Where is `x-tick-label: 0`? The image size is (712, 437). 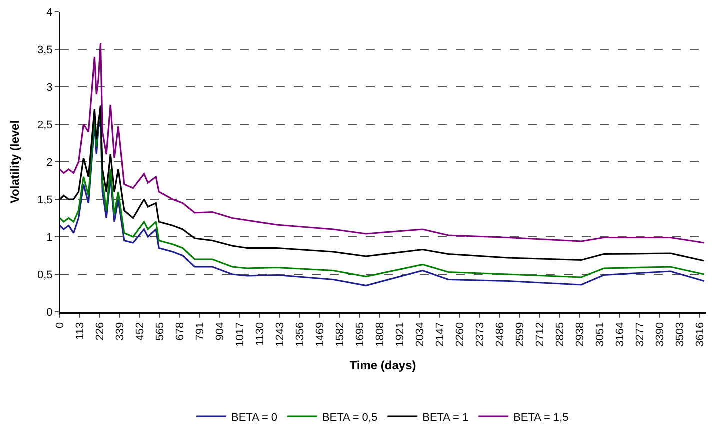
x-tick-label: 0 is located at coordinates (60, 325).